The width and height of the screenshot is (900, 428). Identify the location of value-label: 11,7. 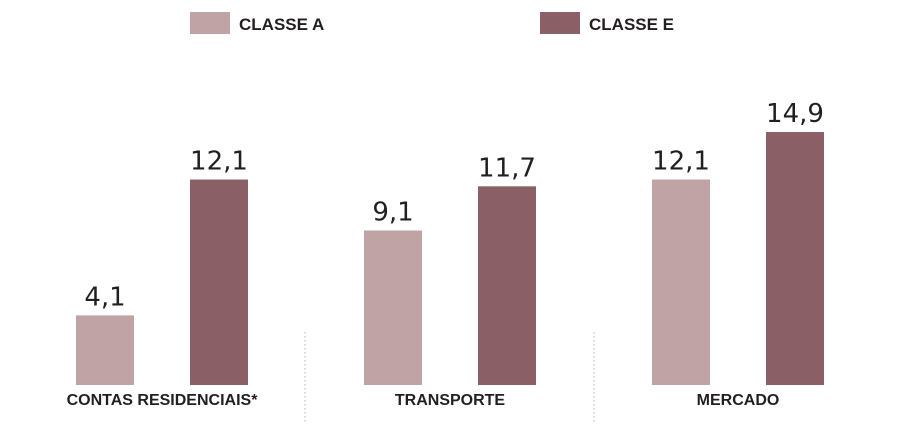
(507, 168).